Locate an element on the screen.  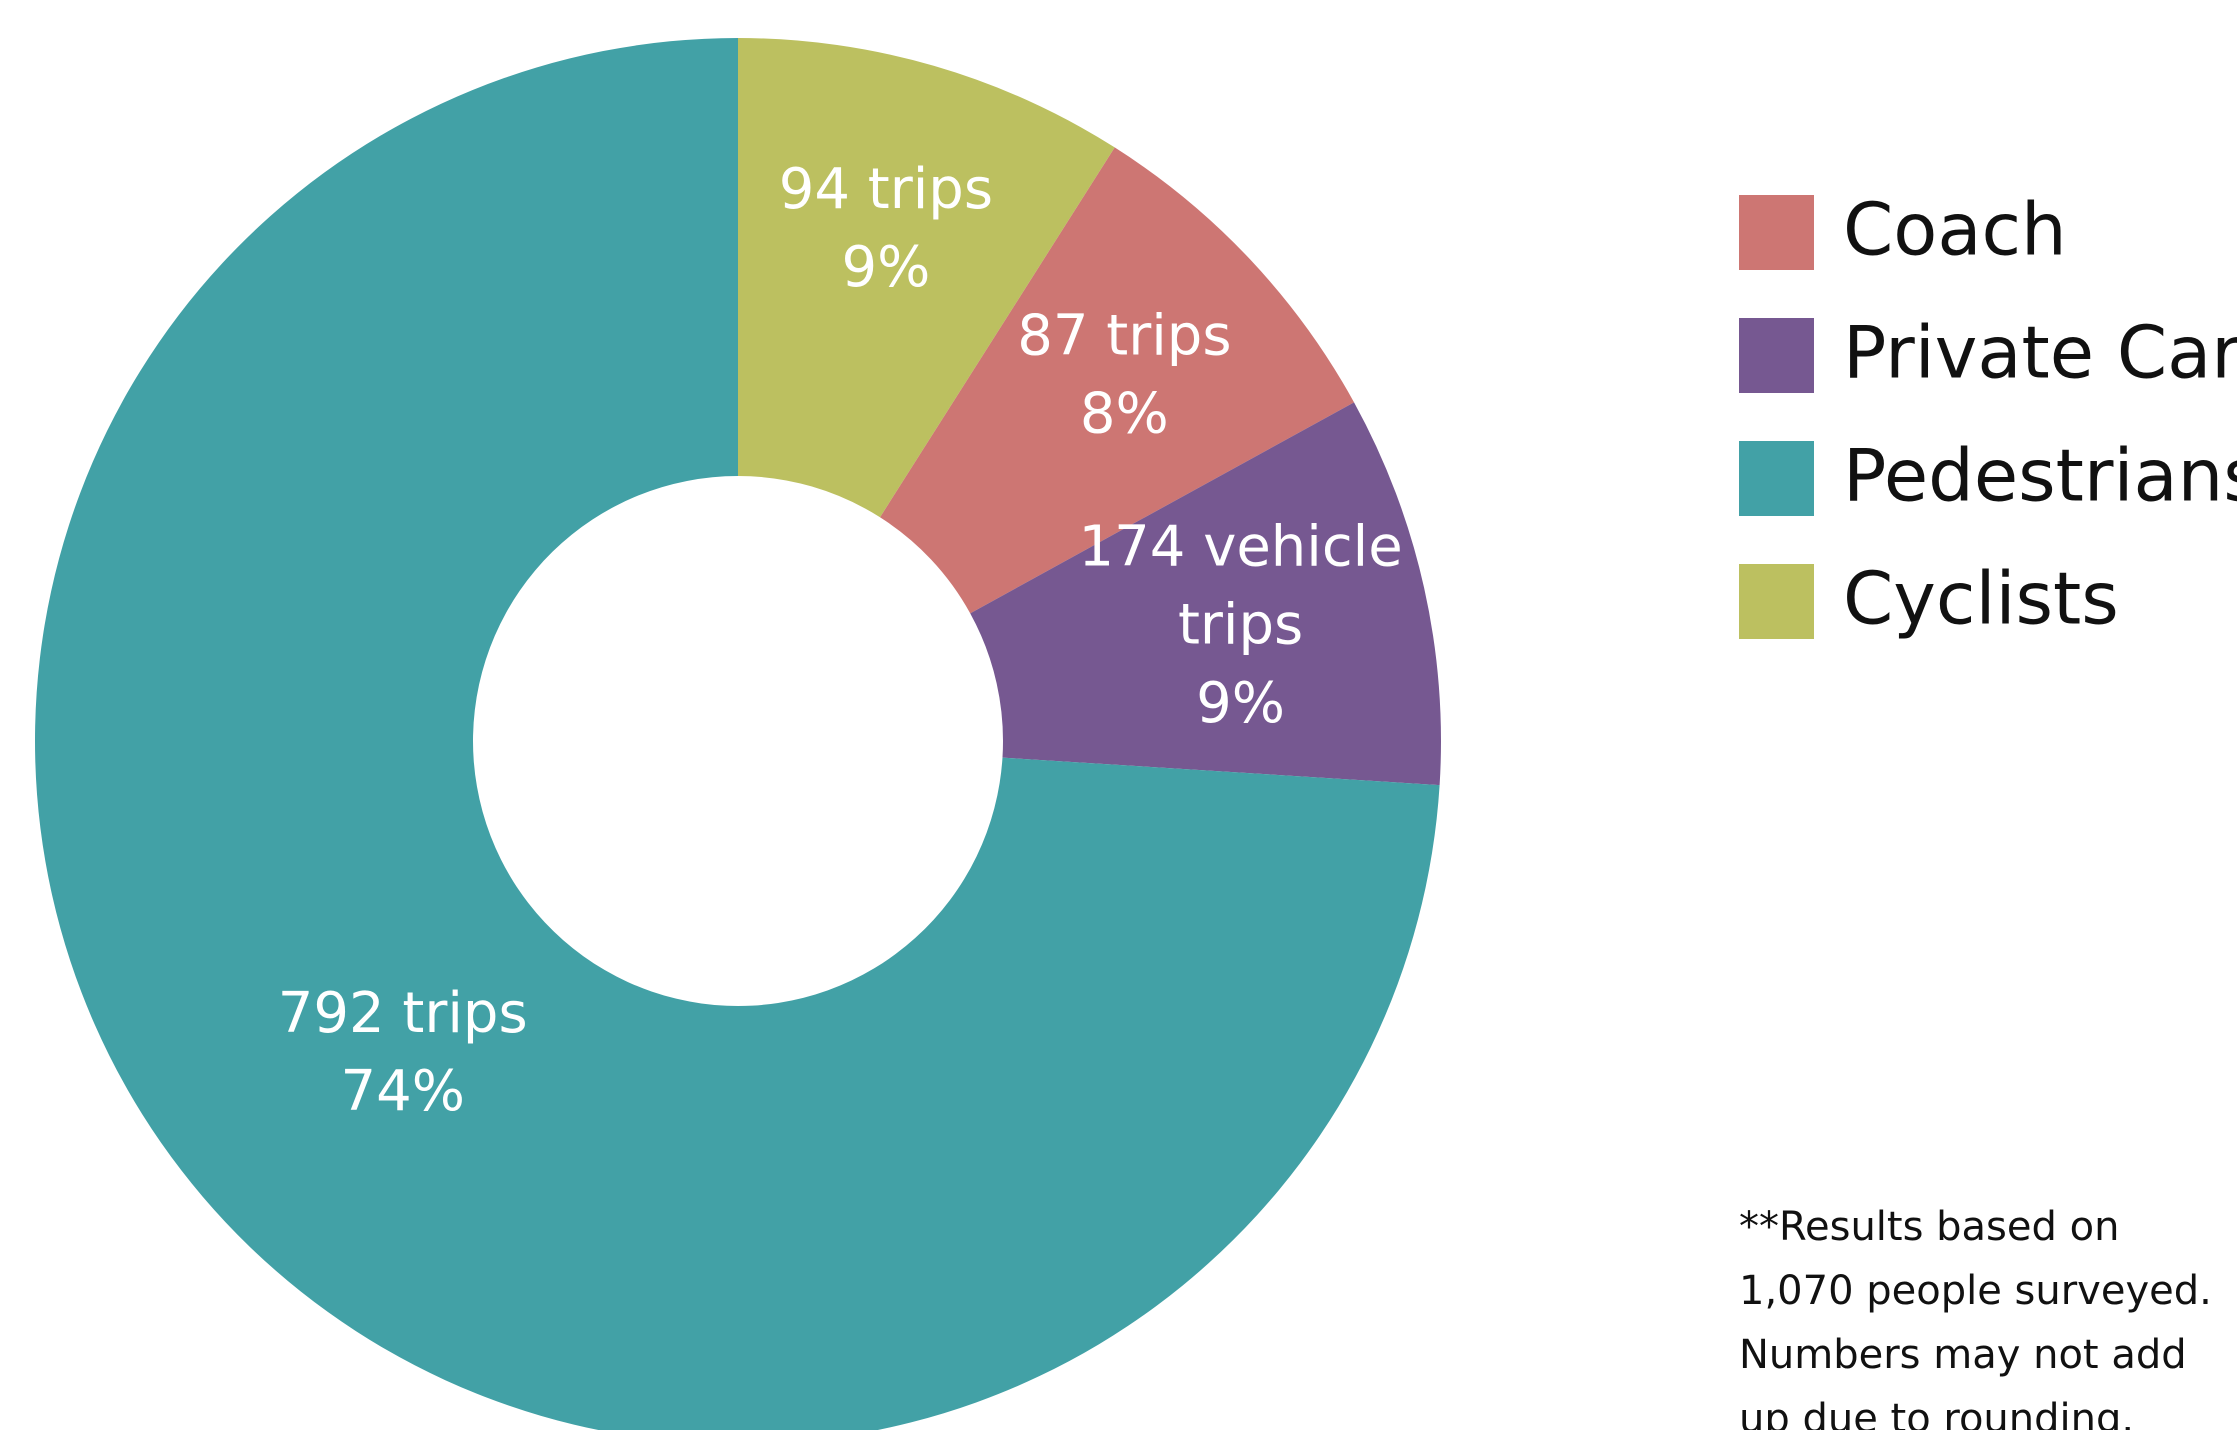
count-label: 174 vehicle trips is located at coordinates (1241, 586).